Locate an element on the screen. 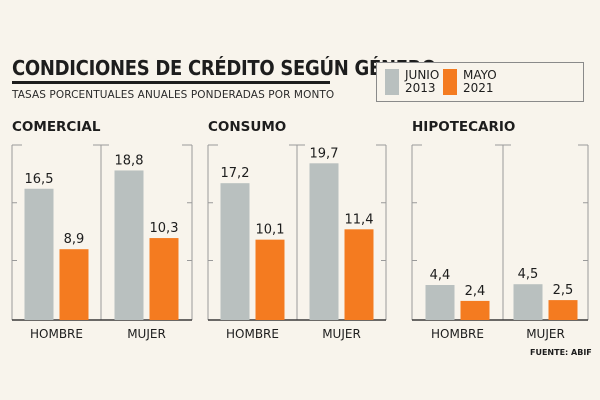  bar-value-label: 4,5 is located at coordinates (528, 274).